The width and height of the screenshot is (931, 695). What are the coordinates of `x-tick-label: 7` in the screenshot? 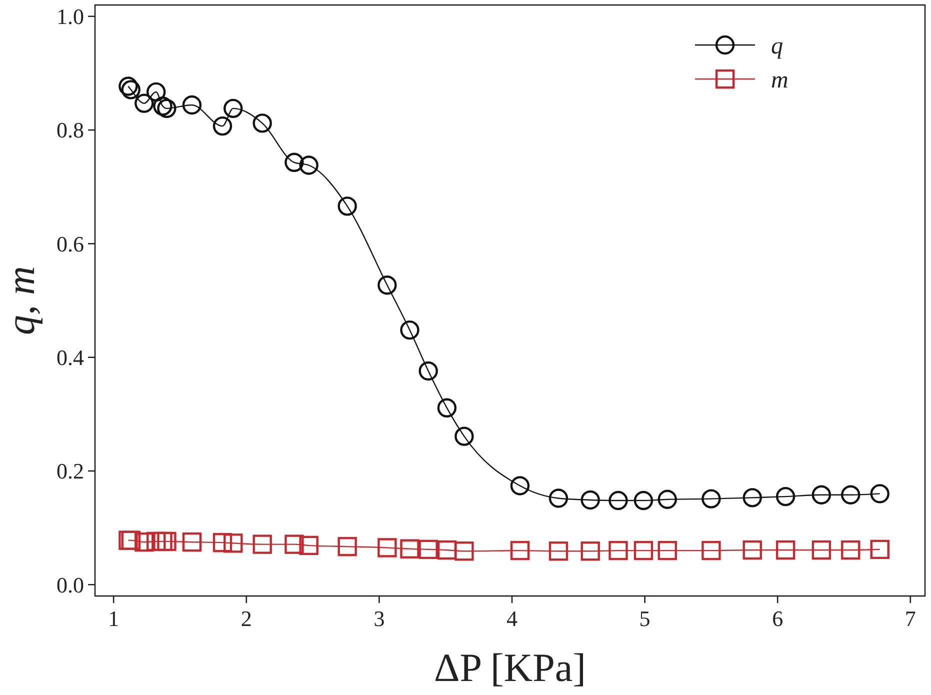 It's located at (910, 618).